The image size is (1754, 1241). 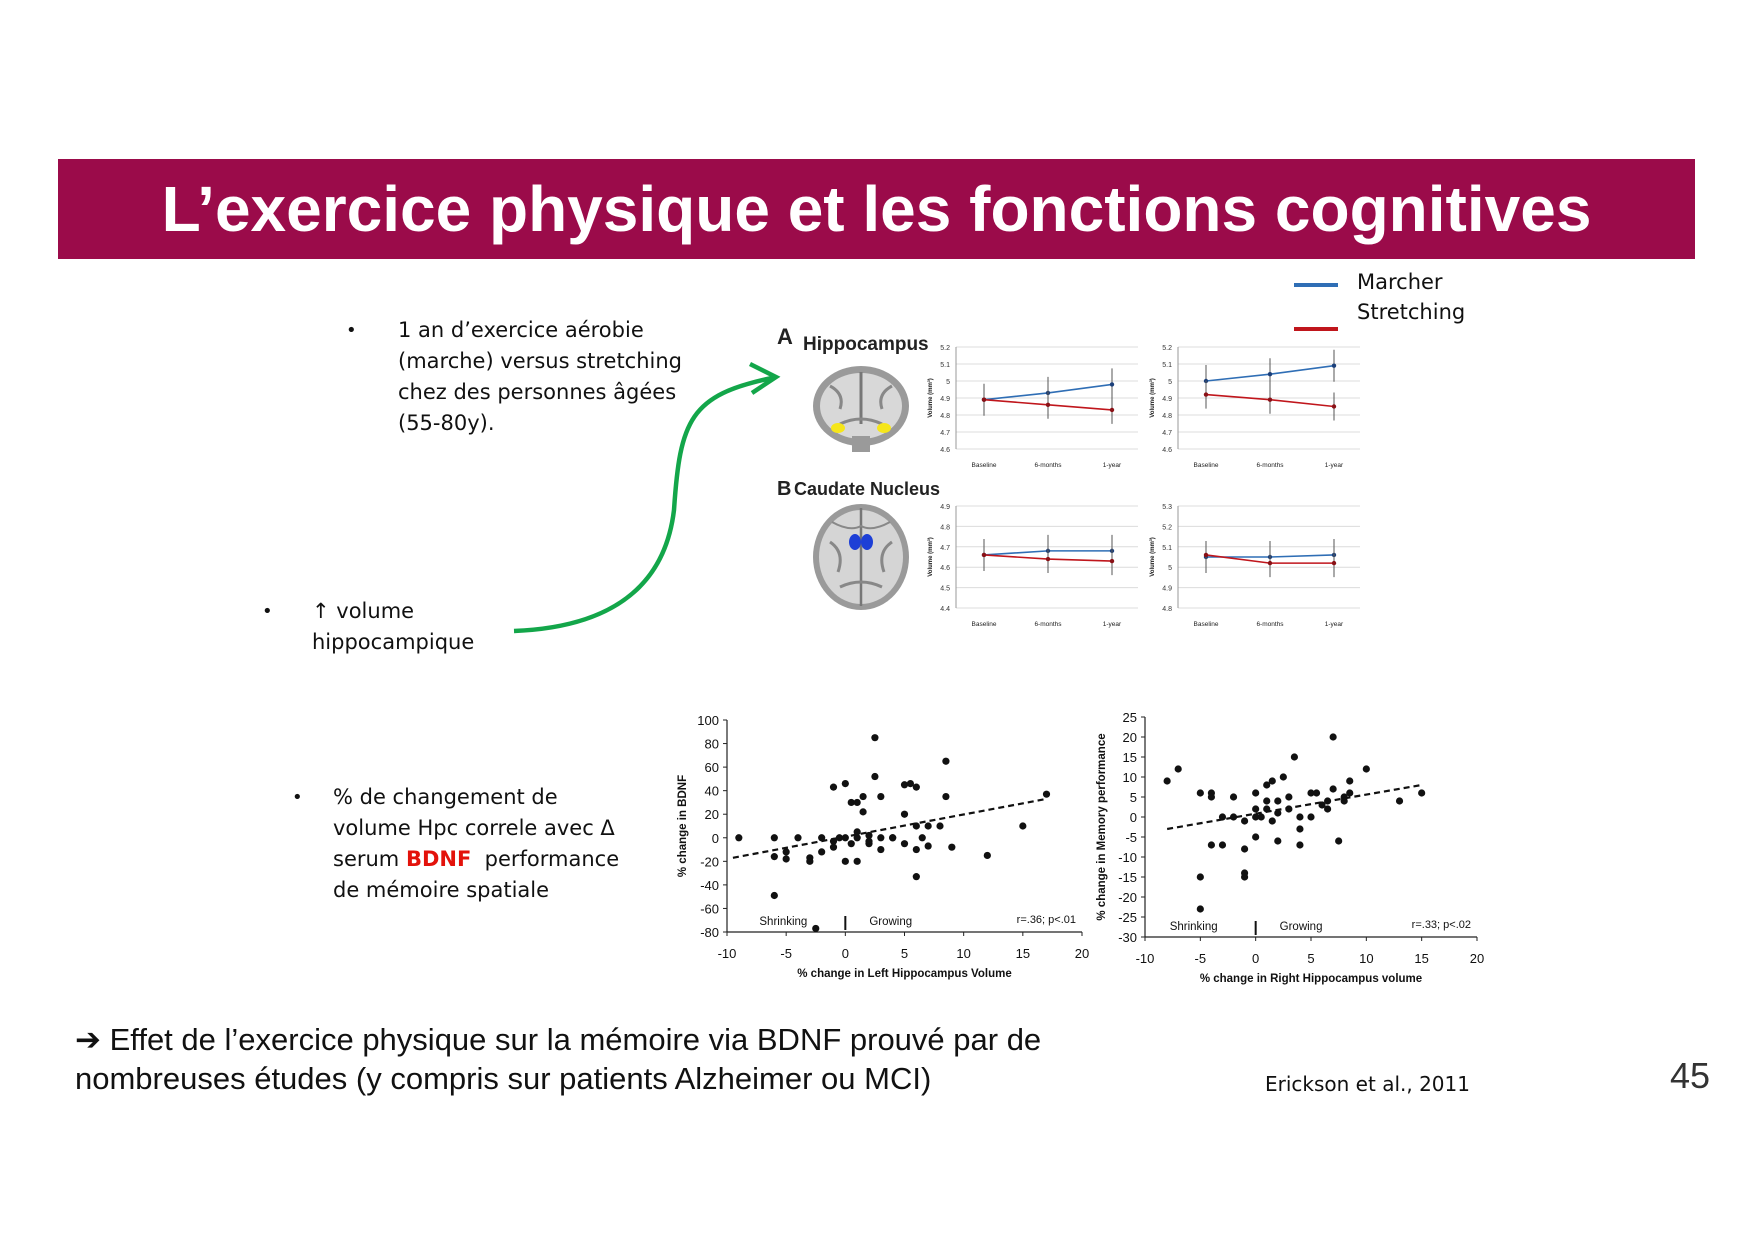 I want to click on legend-swatch-stretching, so click(x=1316, y=329).